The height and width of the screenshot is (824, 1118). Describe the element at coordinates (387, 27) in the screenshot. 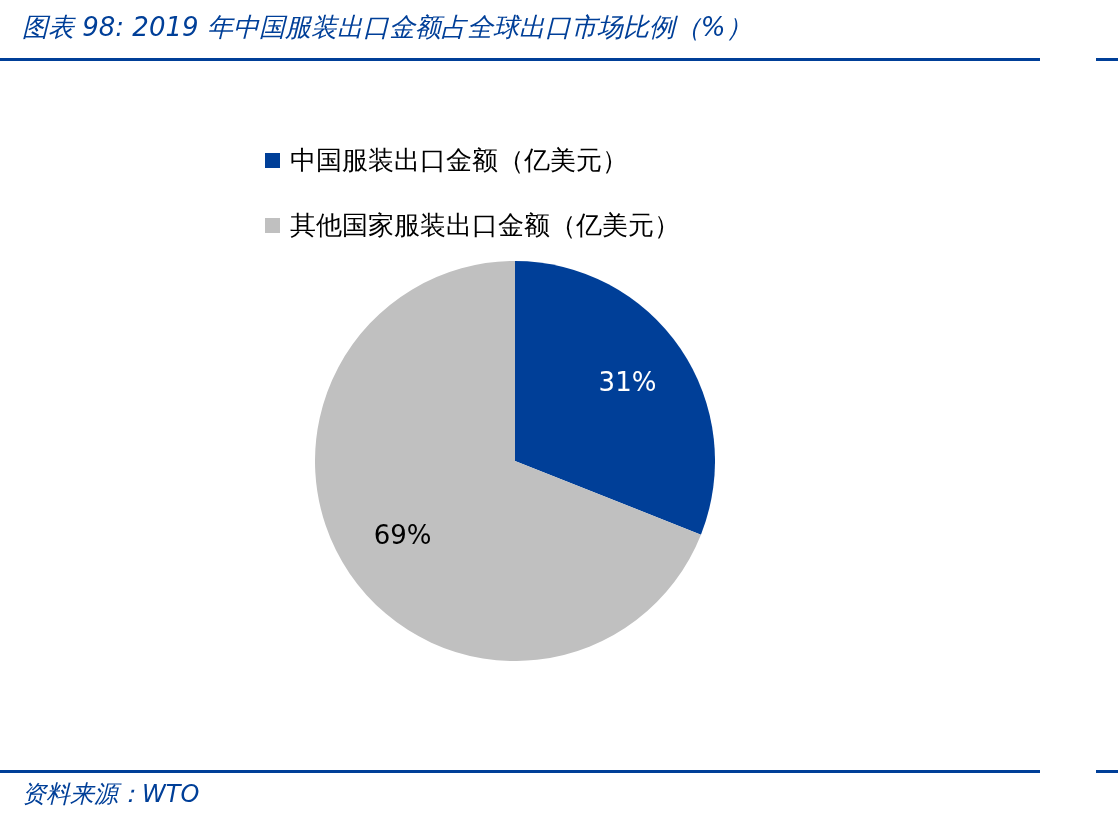

I see `chart-title: 图表 98: 2019 年中国服装出口金额占全球出口市场比例（%）` at that location.